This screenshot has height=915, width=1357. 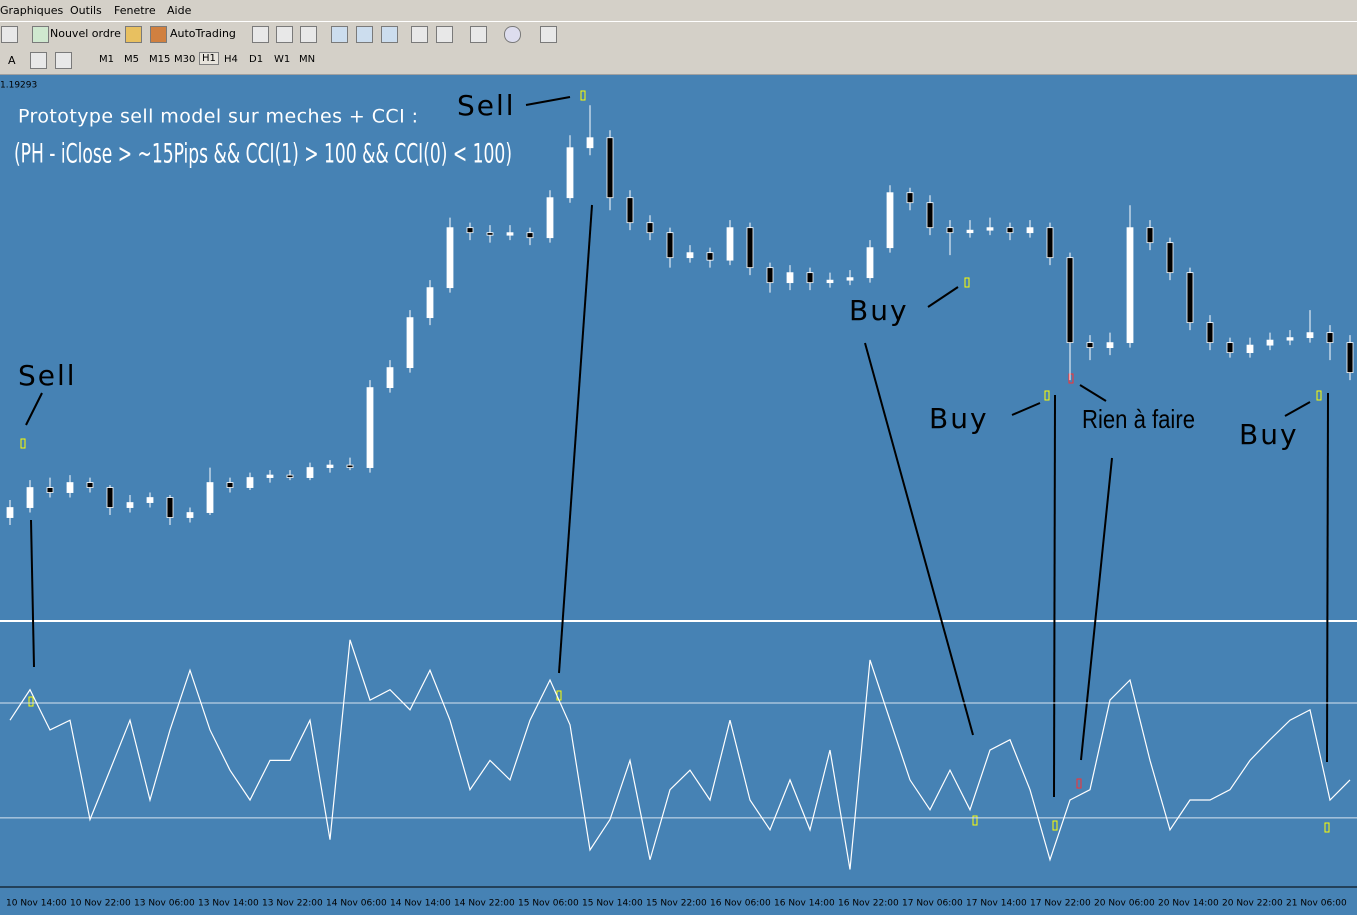 I want to click on timeframe-button: M15, so click(x=160, y=59).